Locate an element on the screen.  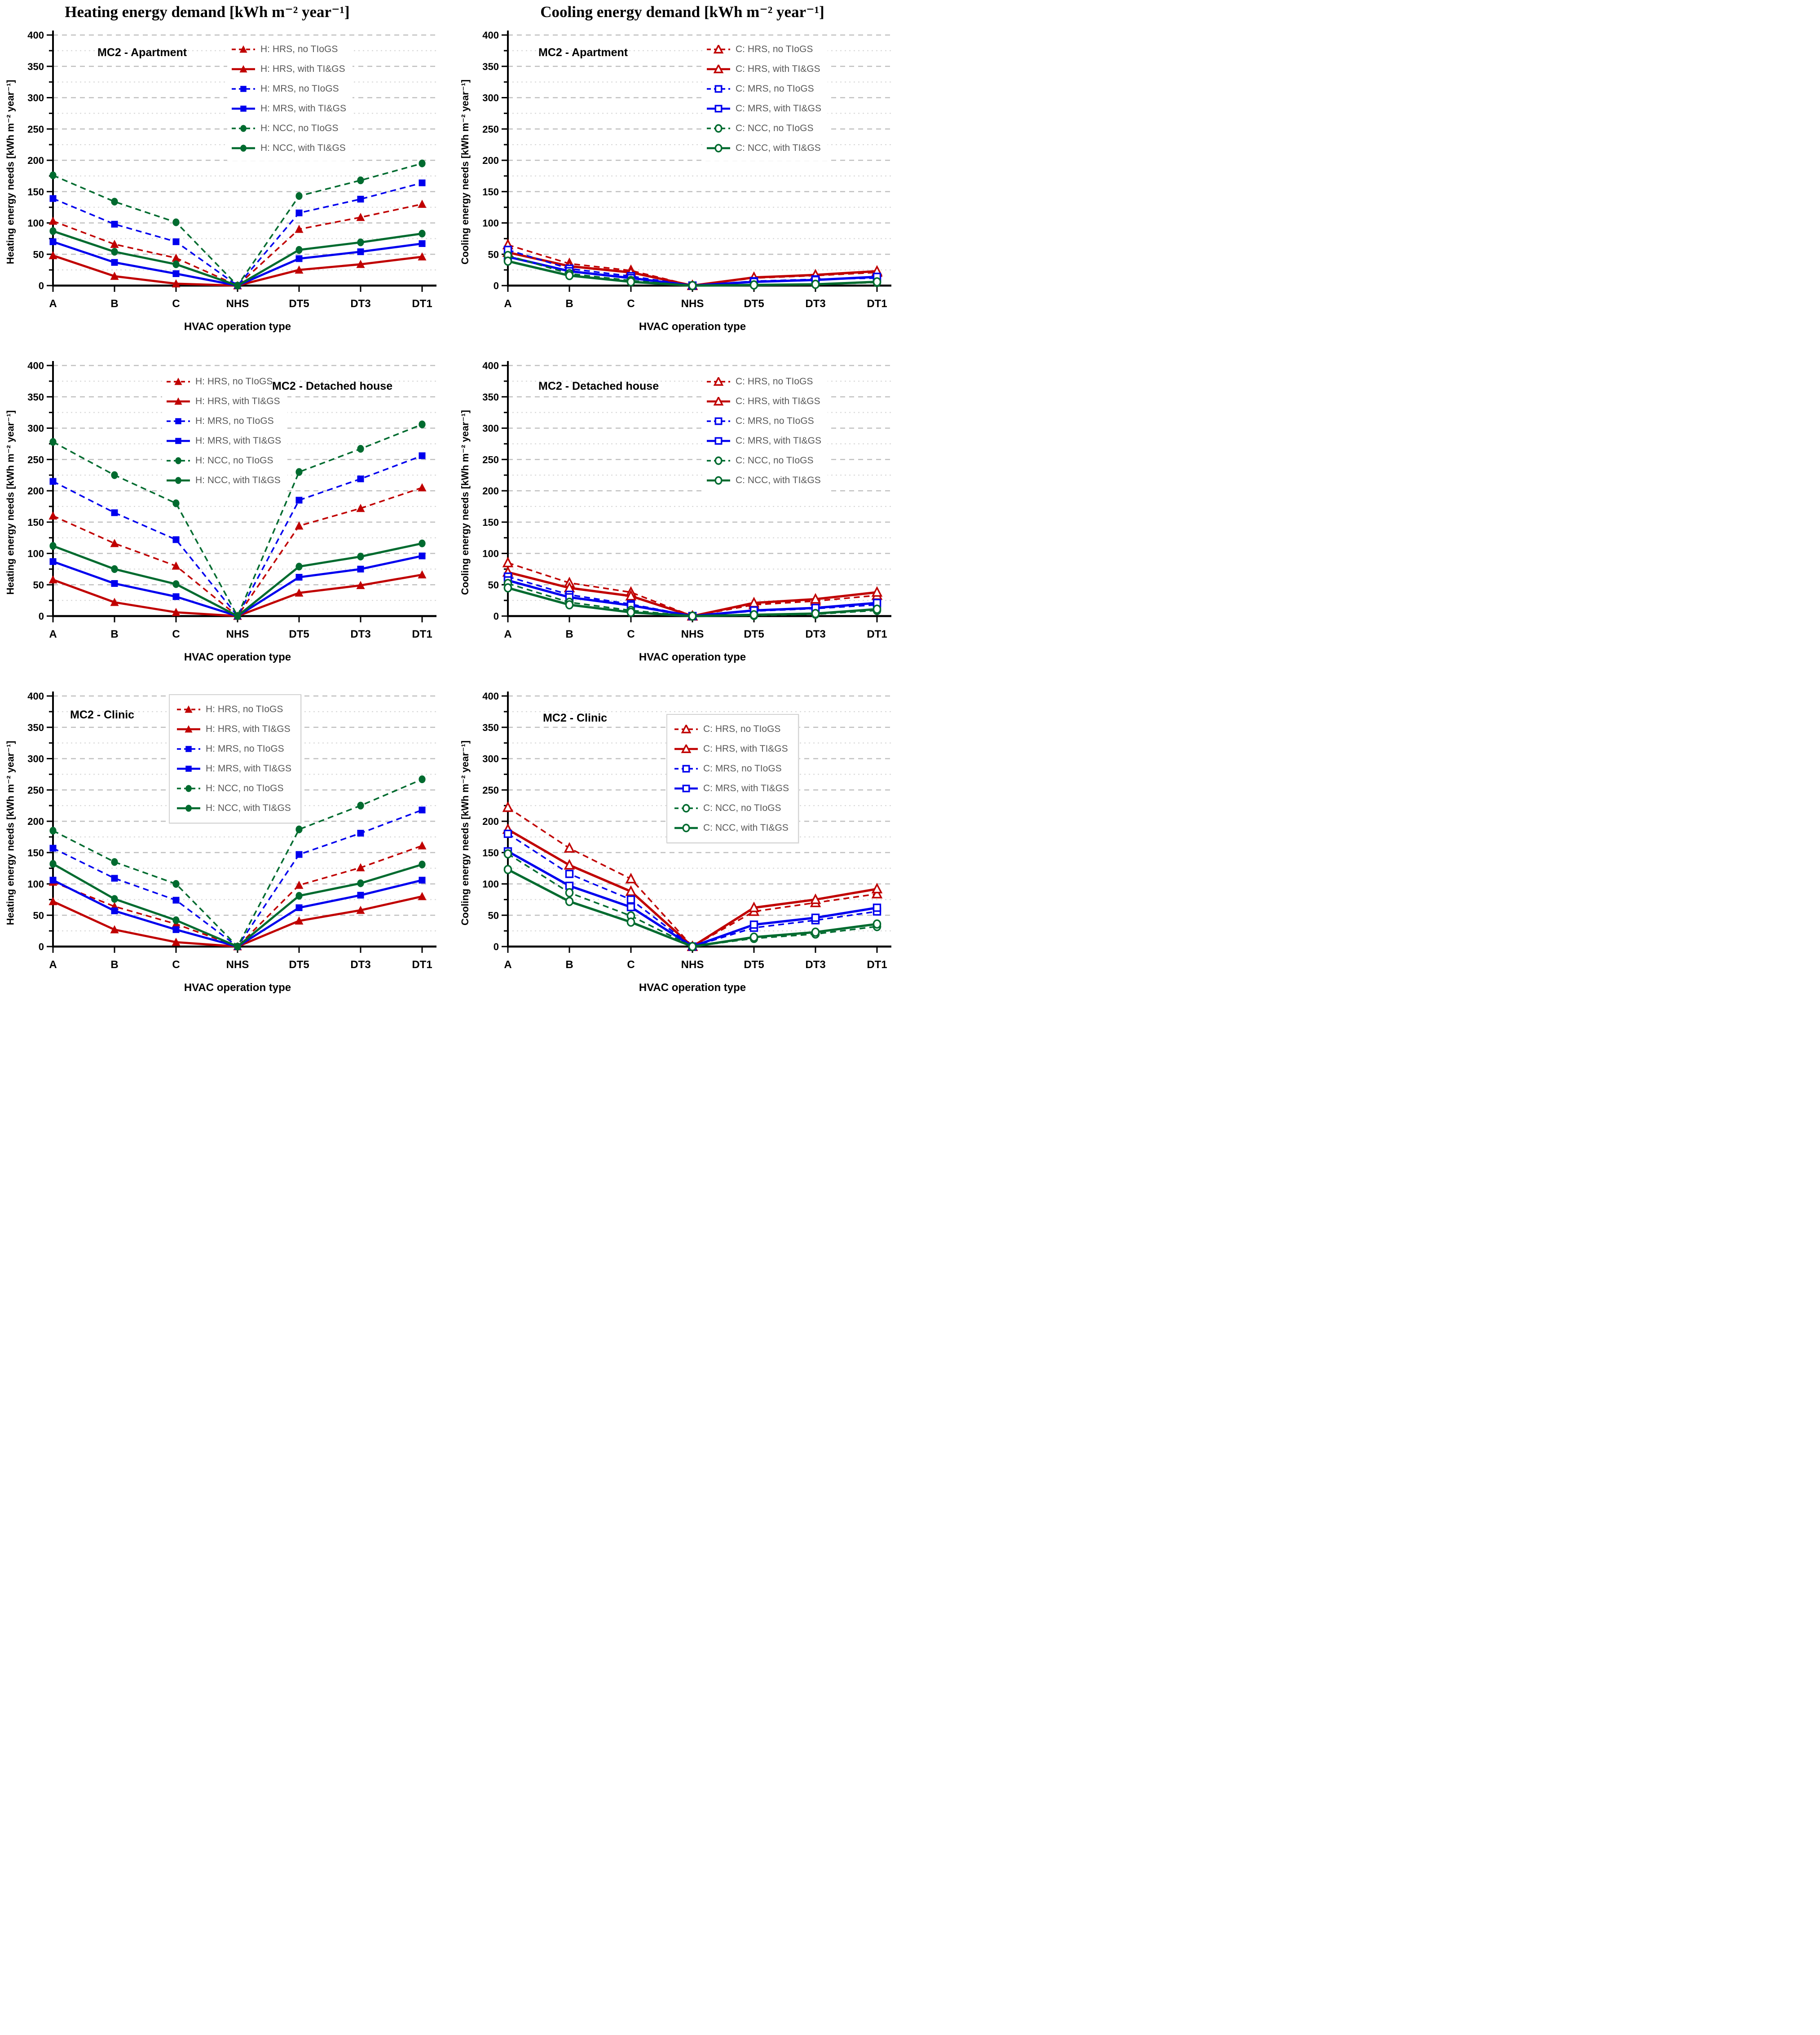
legend-label: H: MRS, with TI&GS is located at coordinates (238, 441).